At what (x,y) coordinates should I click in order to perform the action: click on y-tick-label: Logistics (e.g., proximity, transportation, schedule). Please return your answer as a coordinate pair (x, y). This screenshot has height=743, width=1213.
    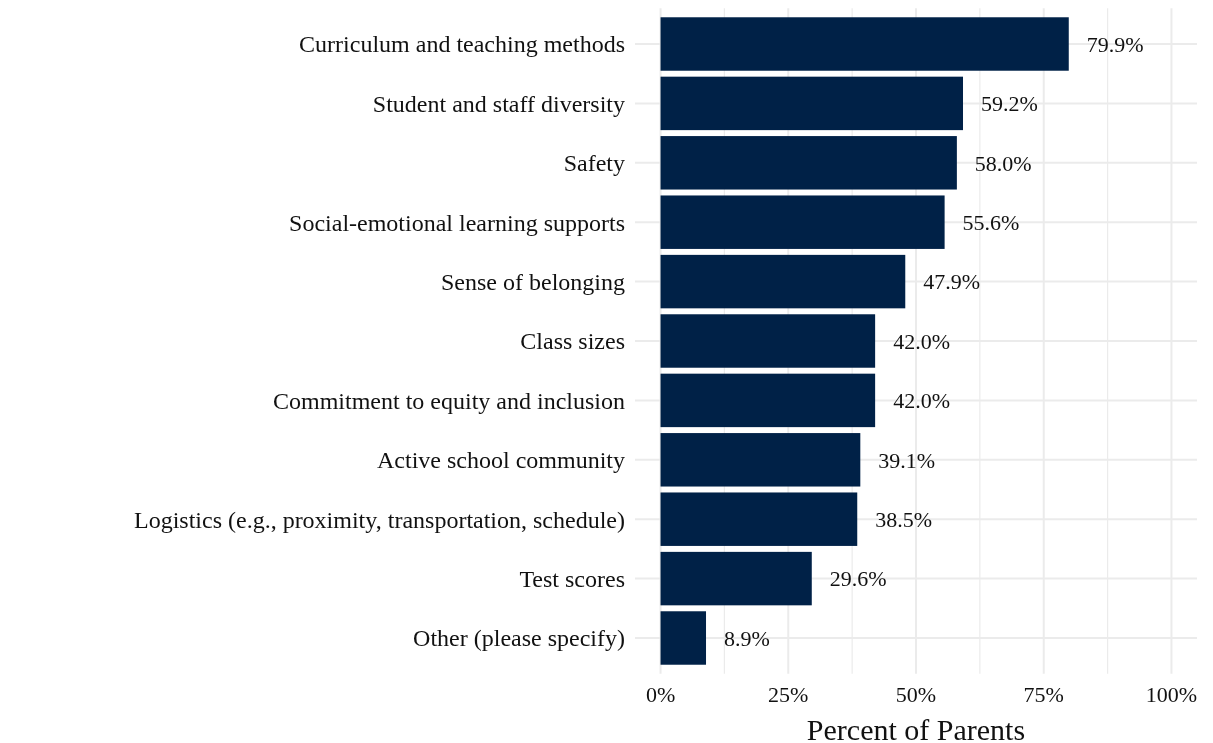
    Looking at the image, I should click on (379, 519).